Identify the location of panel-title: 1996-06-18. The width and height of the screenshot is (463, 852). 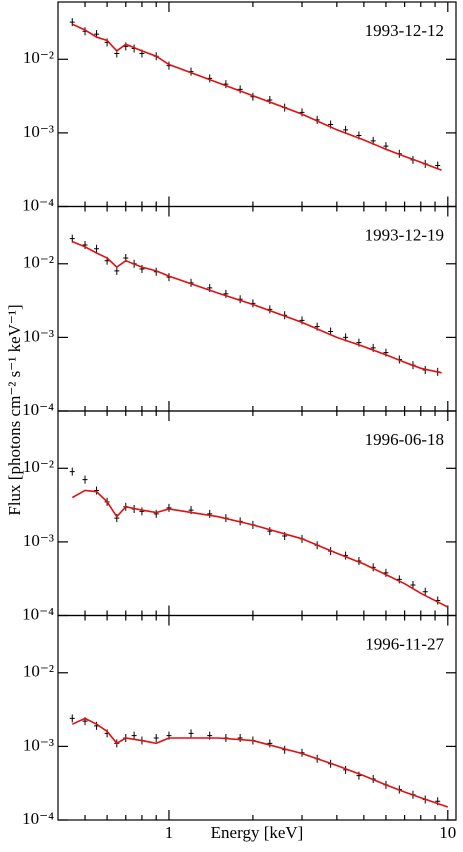
(404, 439).